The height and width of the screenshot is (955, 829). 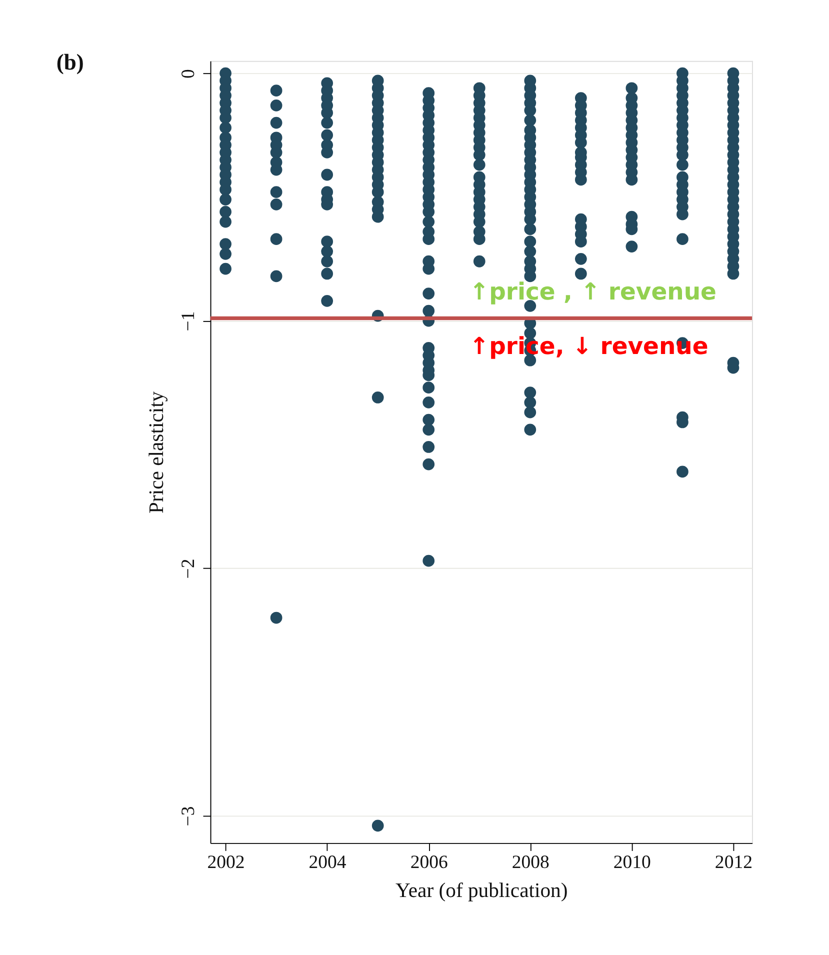 What do you see at coordinates (157, 452) in the screenshot?
I see `y-axis-title: Price elasticity` at bounding box center [157, 452].